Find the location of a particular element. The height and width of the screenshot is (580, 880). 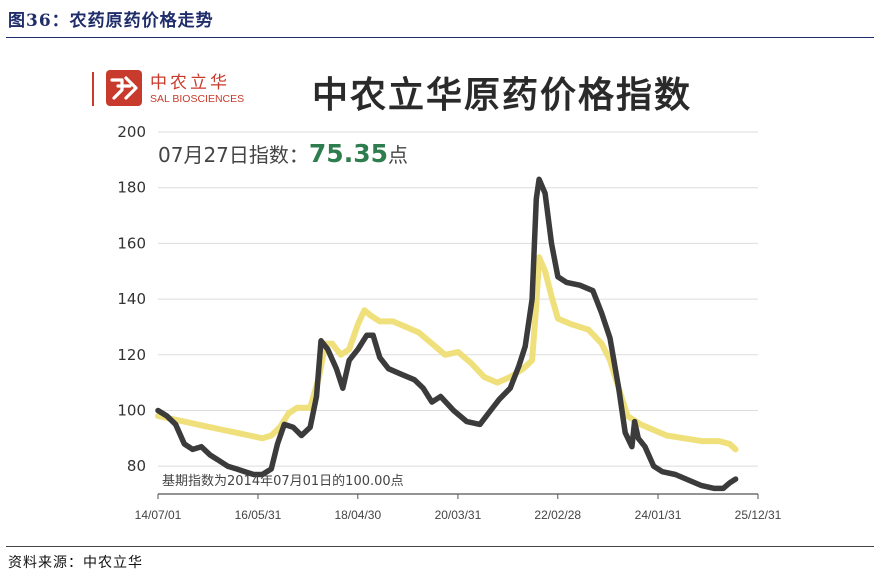

brand-logo: 中农立华 SAL BIOSCIENCES is located at coordinates (177, 88).